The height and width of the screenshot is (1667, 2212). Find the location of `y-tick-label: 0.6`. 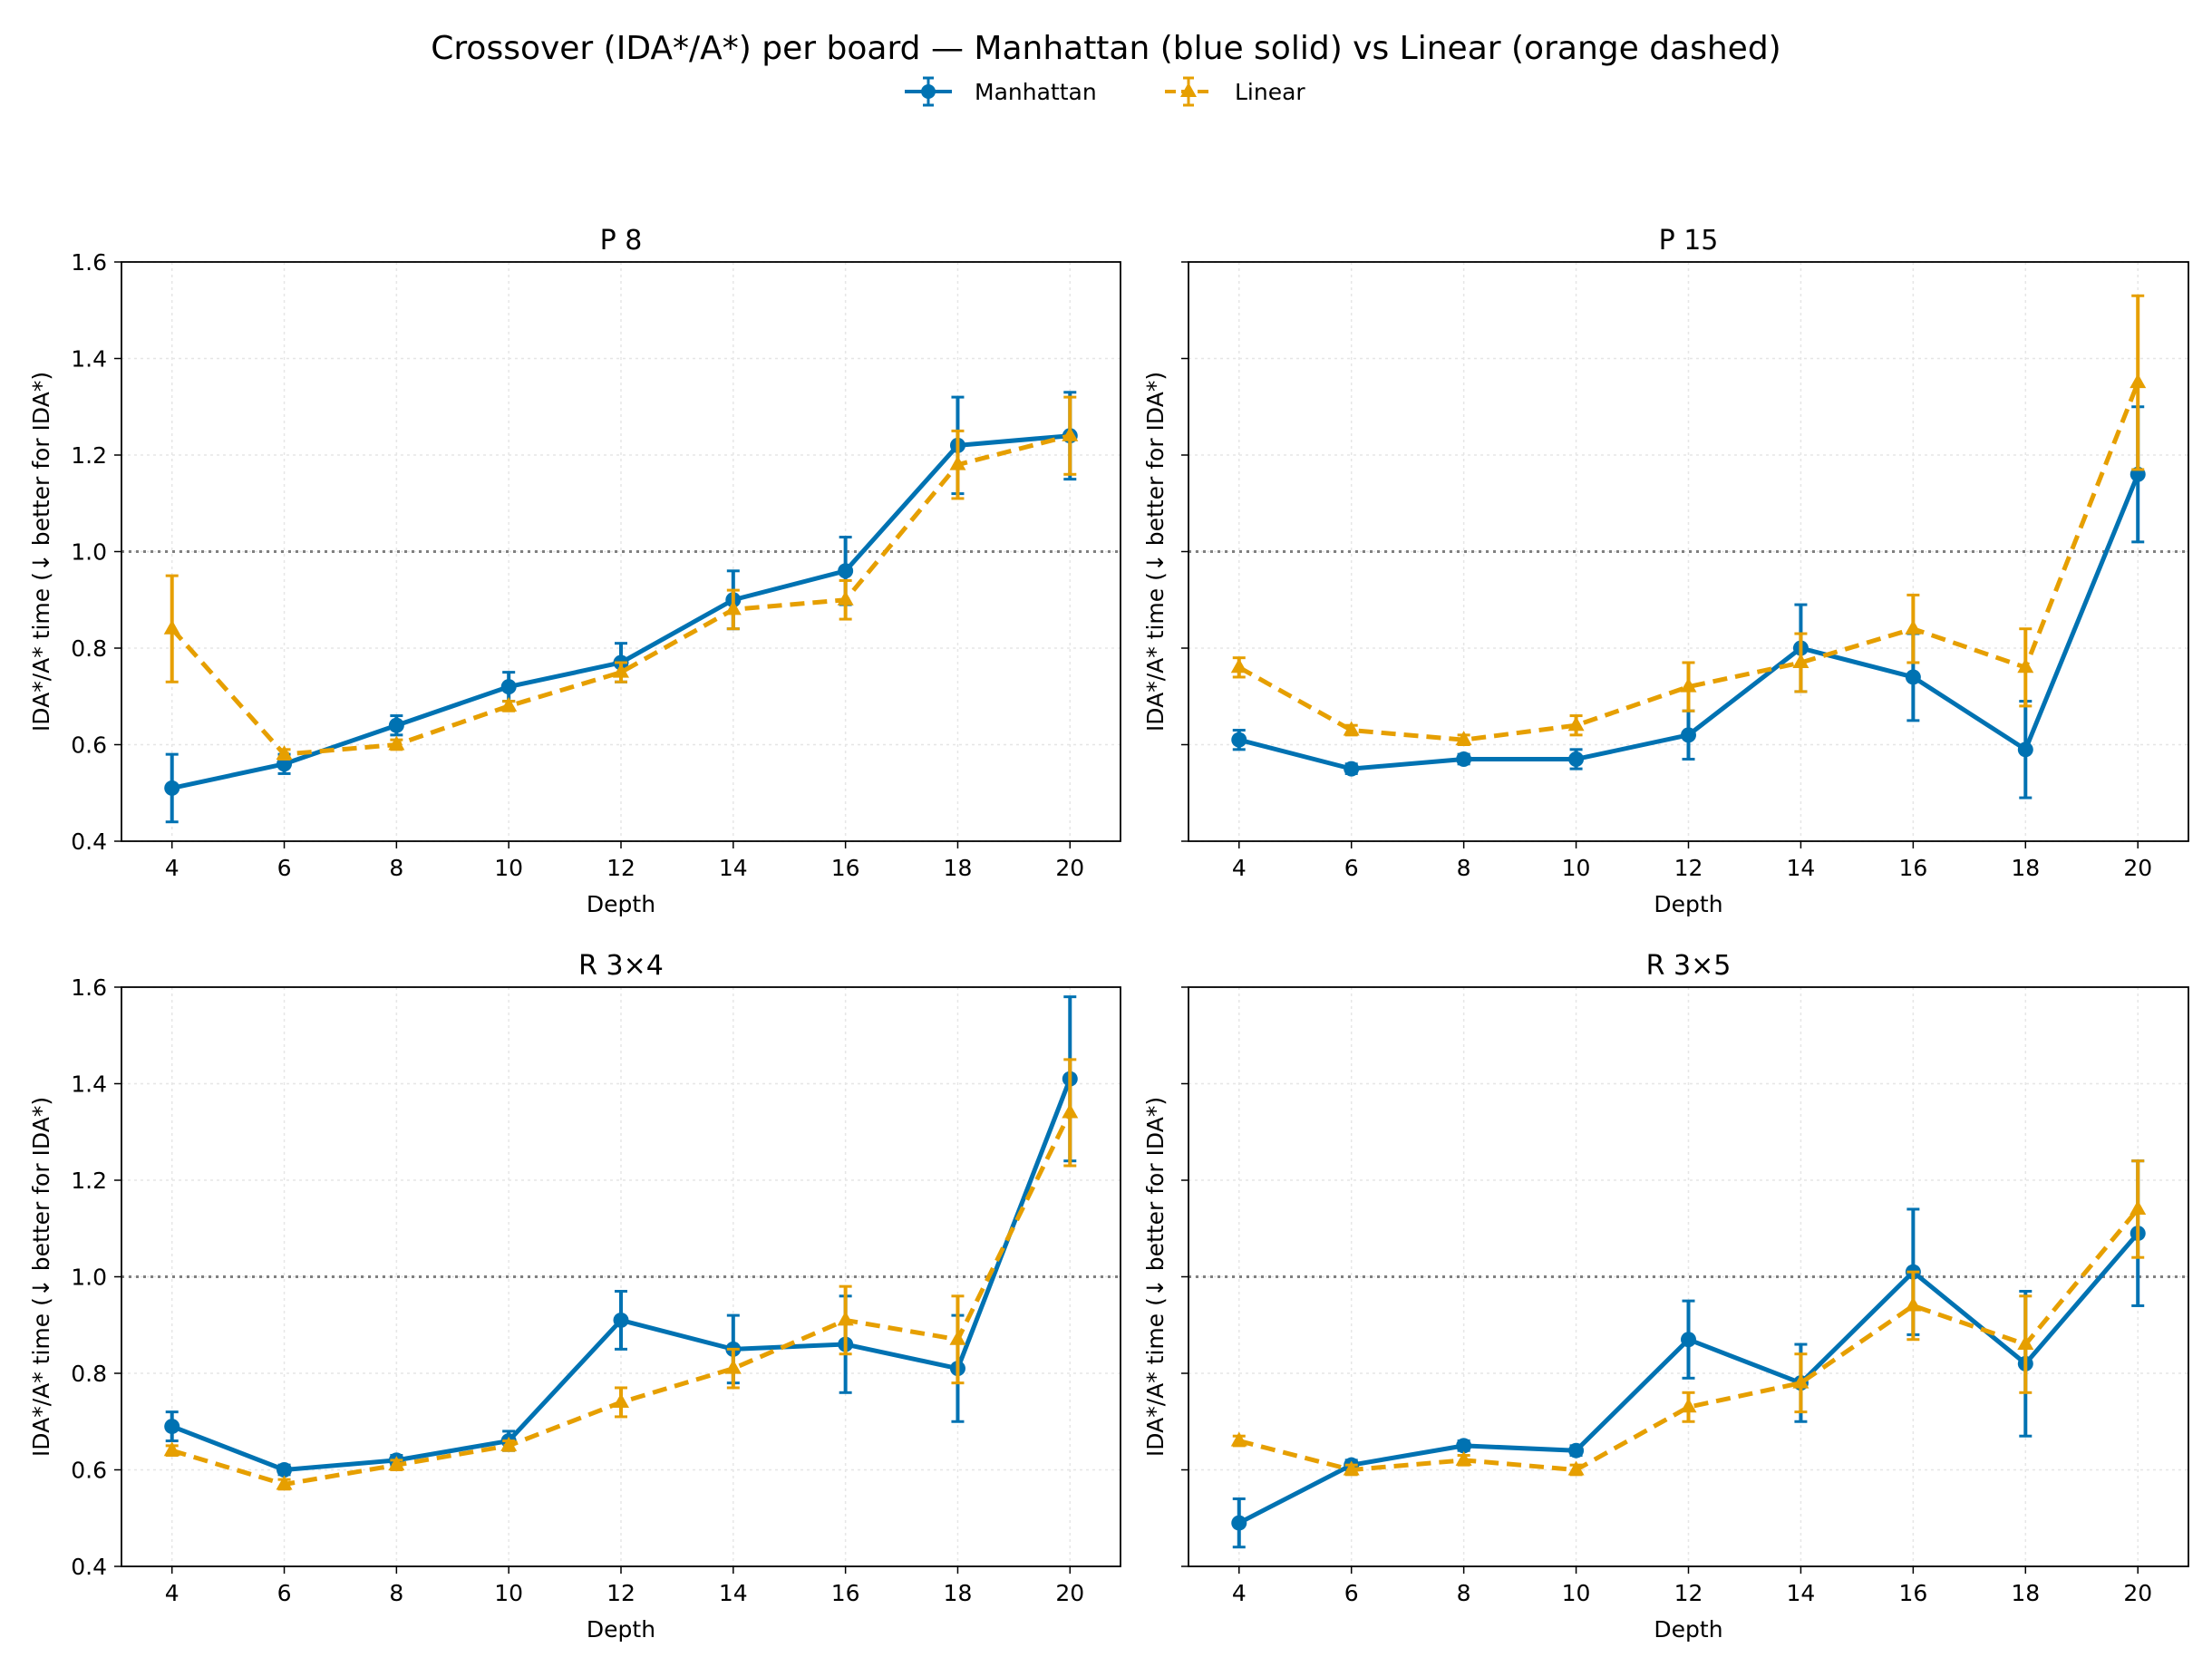

y-tick-label: 0.6 is located at coordinates (89, 745).